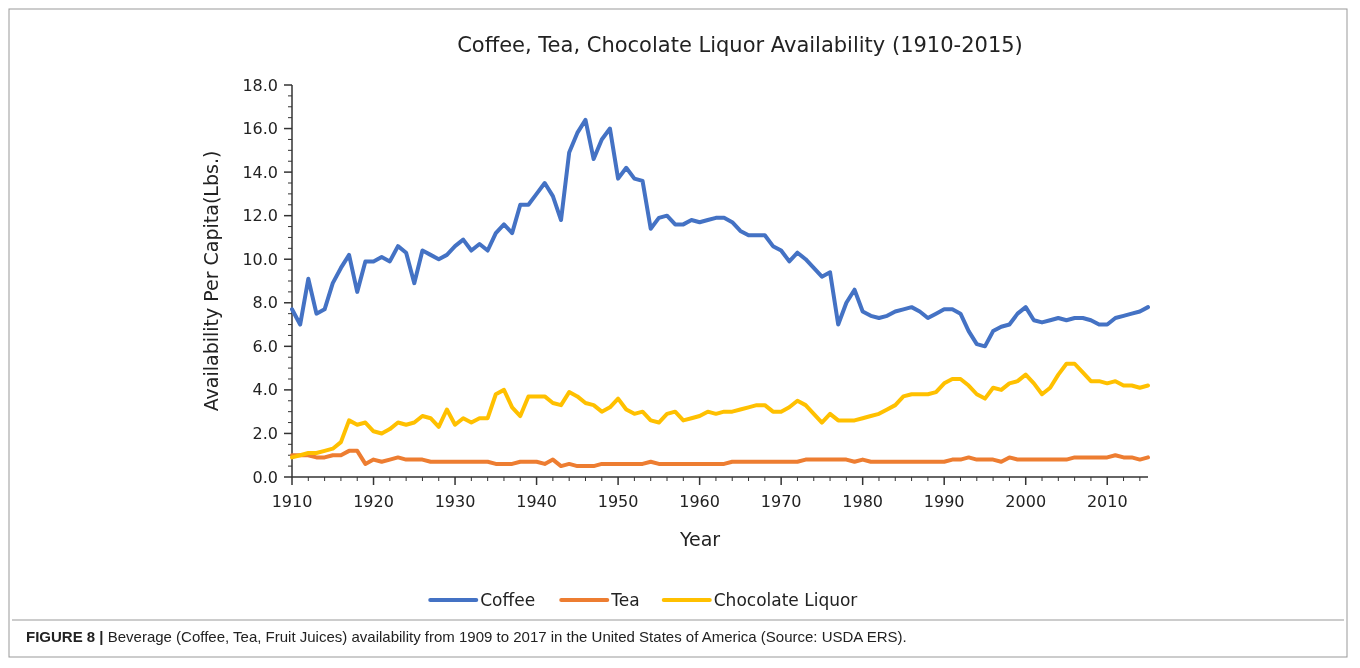 The height and width of the screenshot is (668, 1360). Describe the element at coordinates (863, 501) in the screenshot. I see `x-tick-label: 1980` at that location.